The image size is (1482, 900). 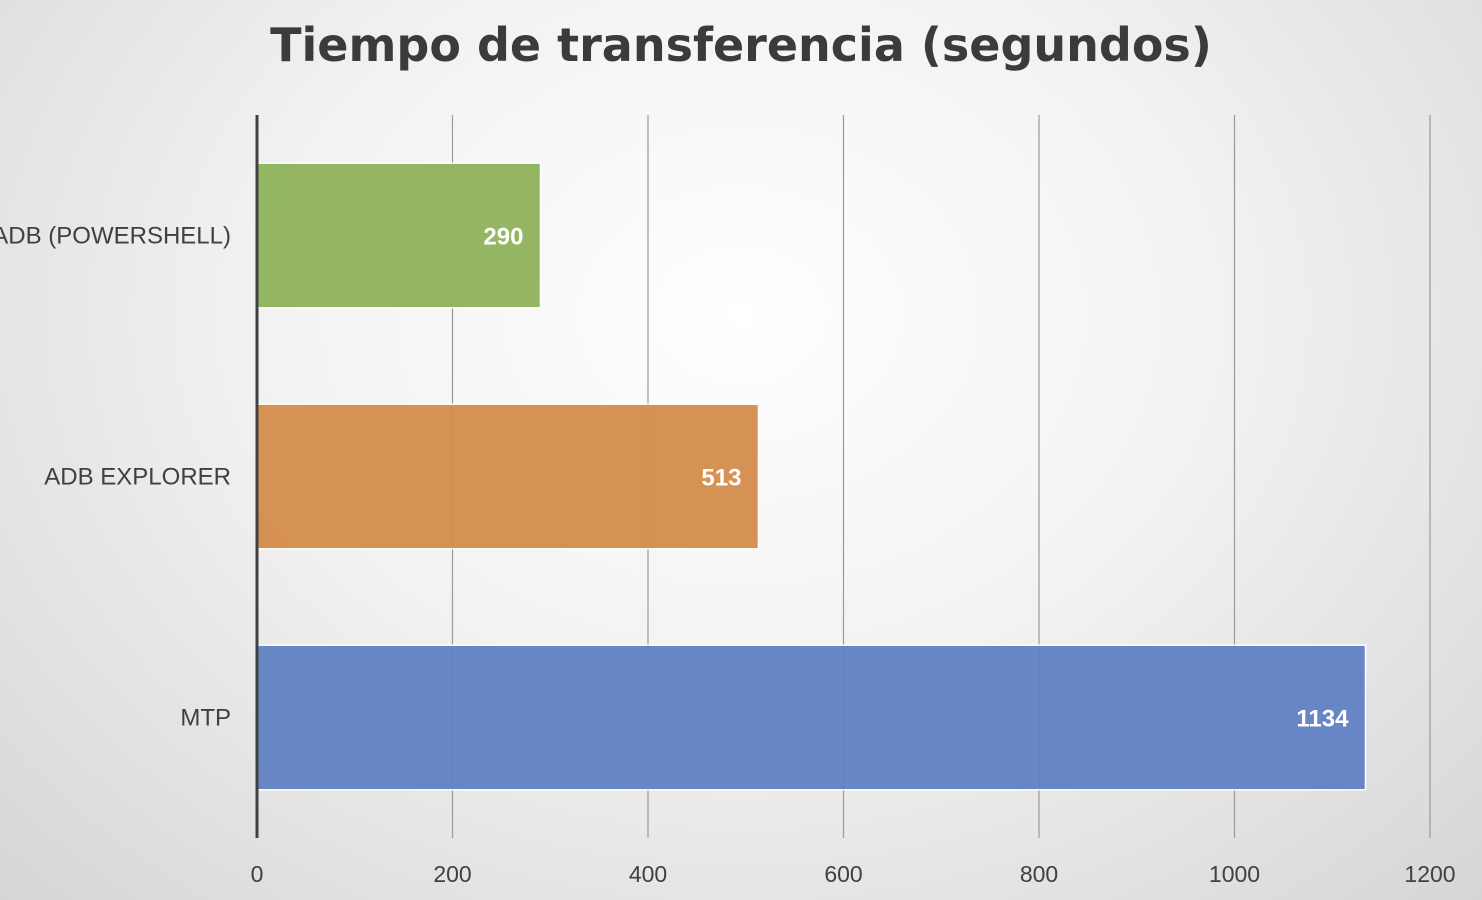 What do you see at coordinates (1234, 874) in the screenshot?
I see `x-tick-label: 1000` at bounding box center [1234, 874].